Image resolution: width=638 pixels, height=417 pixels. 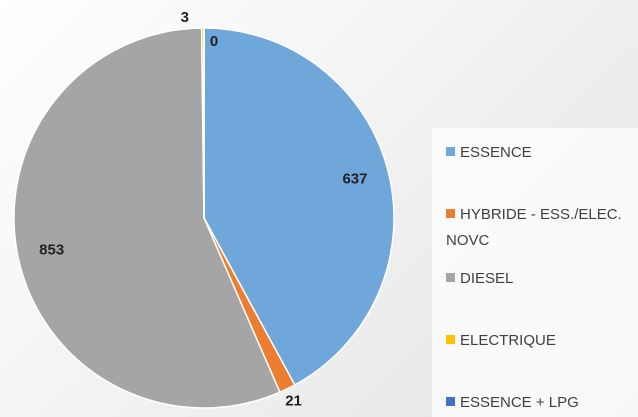 What do you see at coordinates (214, 41) in the screenshot?
I see `data-label: 0` at bounding box center [214, 41].